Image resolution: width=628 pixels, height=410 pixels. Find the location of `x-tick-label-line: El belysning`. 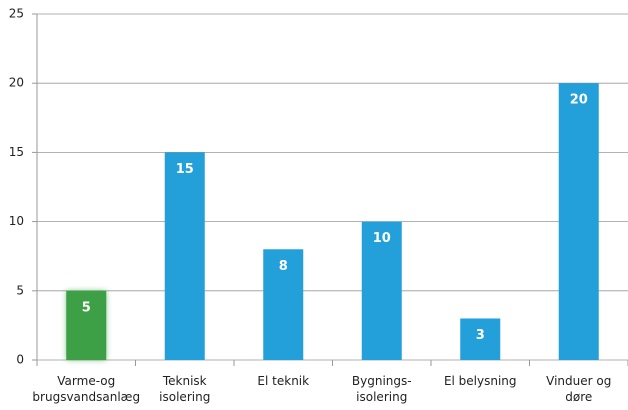

x-tick-label-line: El belysning is located at coordinates (480, 381).